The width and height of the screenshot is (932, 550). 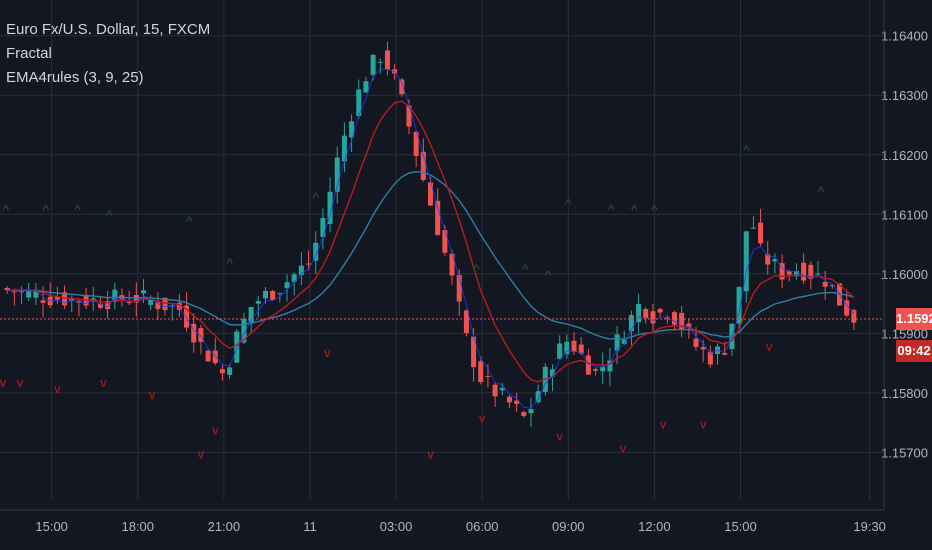 What do you see at coordinates (904, 214) in the screenshot?
I see `y-tick-label: 1.16100` at bounding box center [904, 214].